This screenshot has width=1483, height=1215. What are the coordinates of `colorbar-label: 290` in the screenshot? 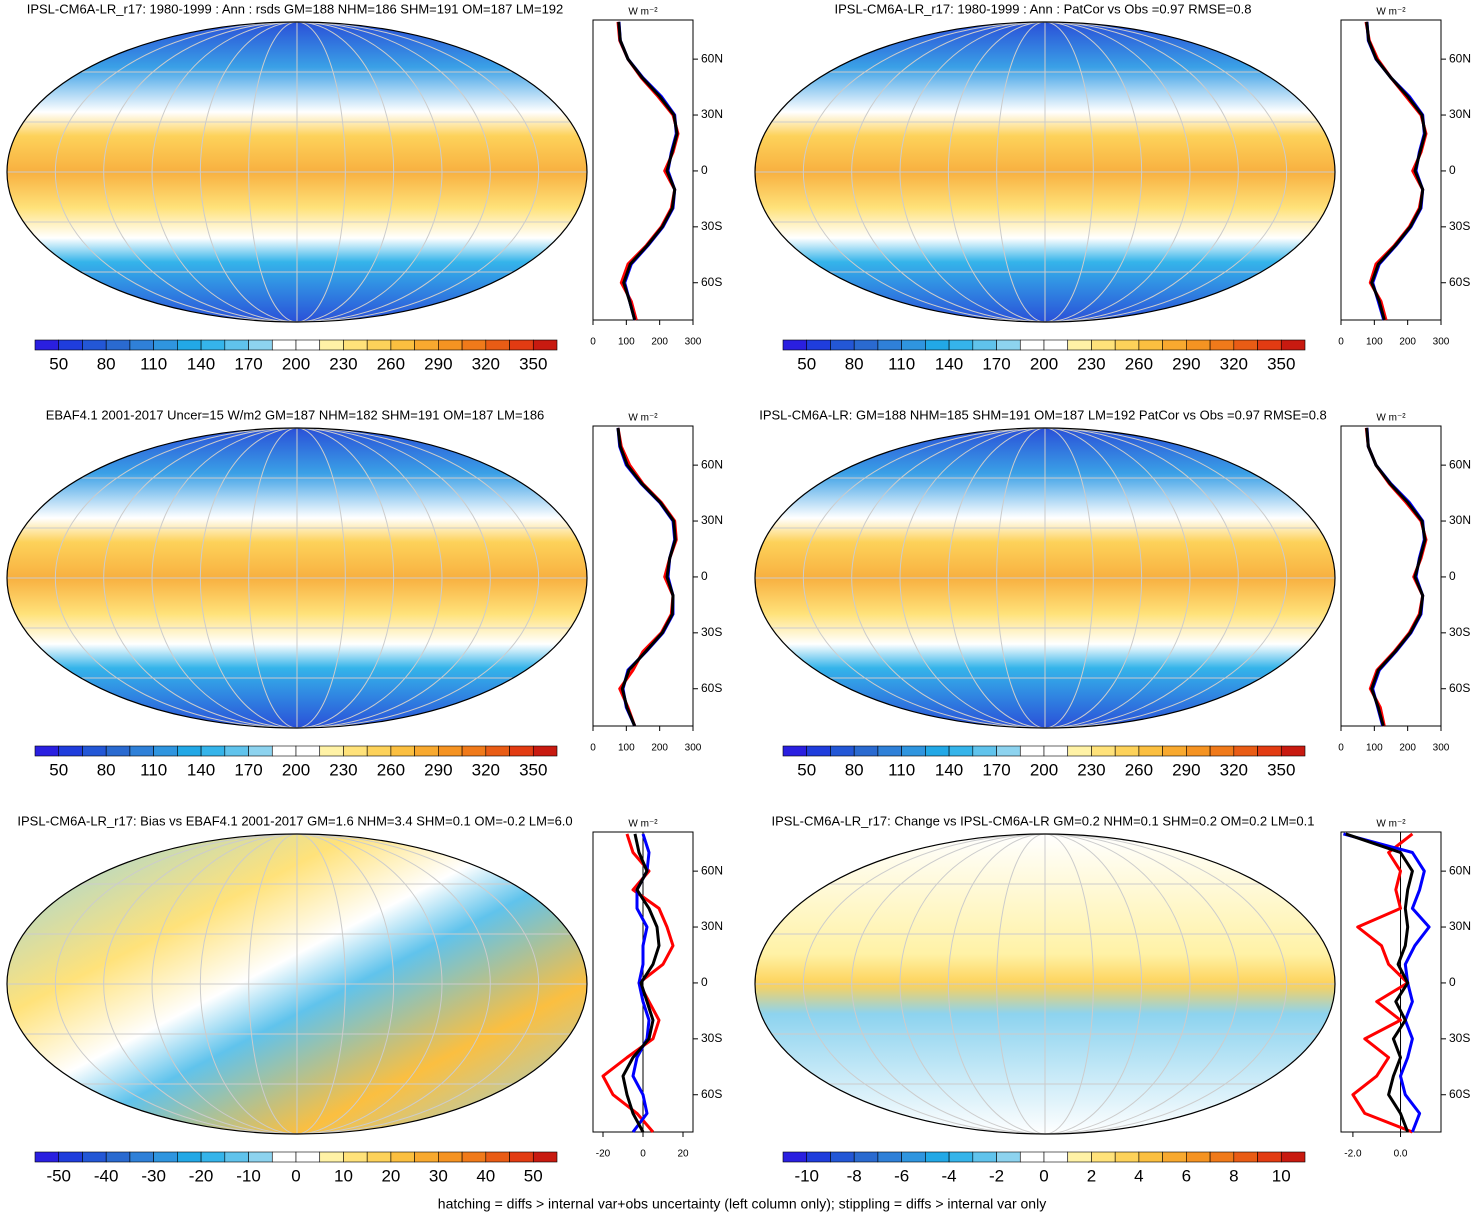 It's located at (1186, 769).